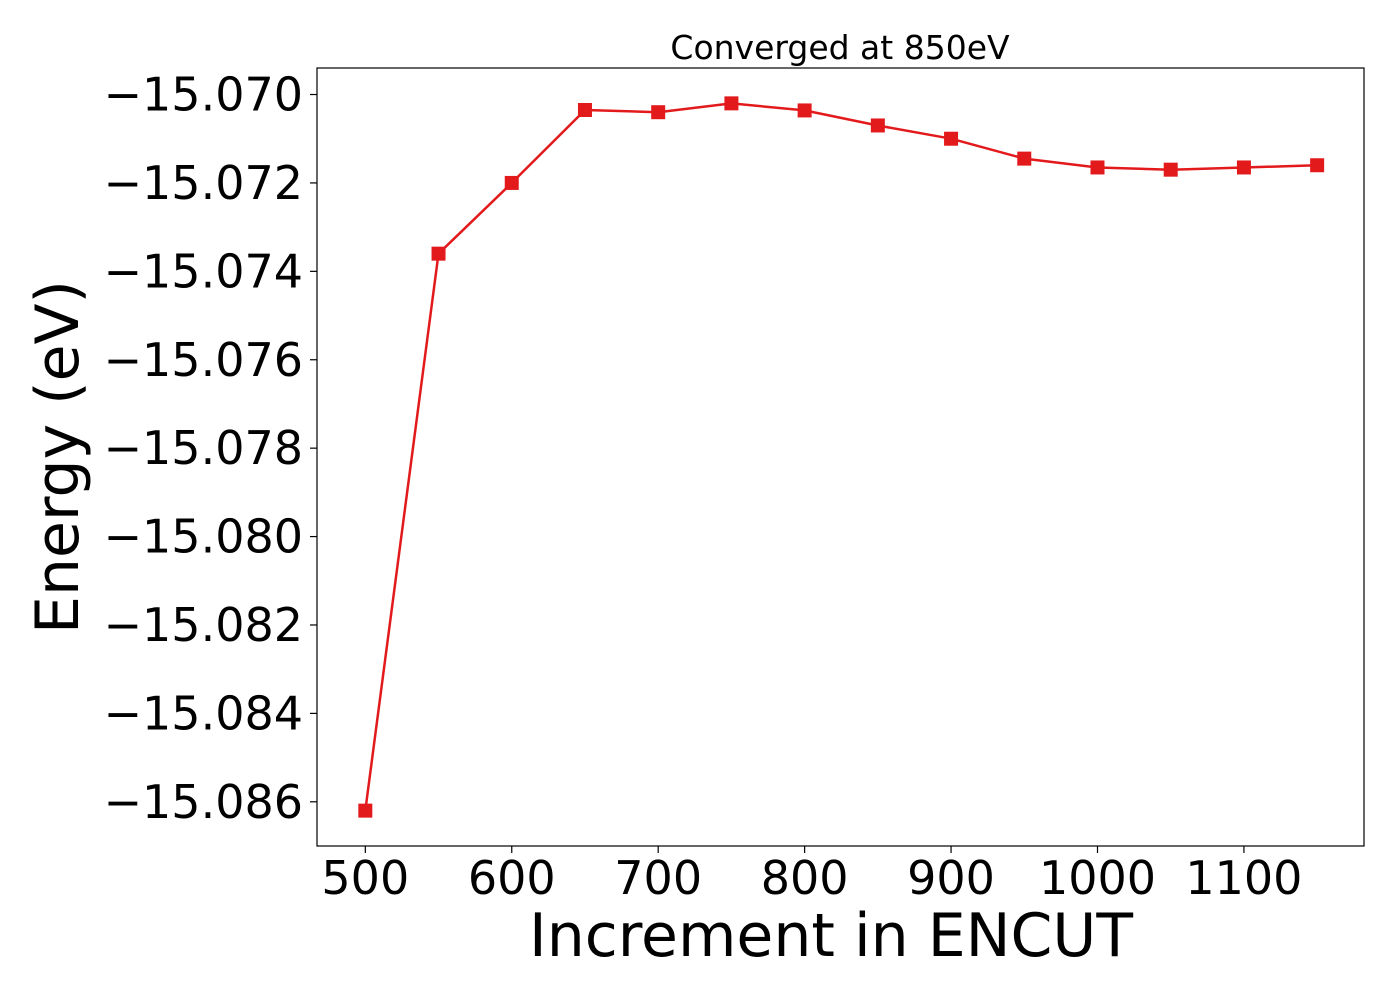 This screenshot has width=1400, height=1000. I want to click on x-tick-label: 600, so click(512, 878).